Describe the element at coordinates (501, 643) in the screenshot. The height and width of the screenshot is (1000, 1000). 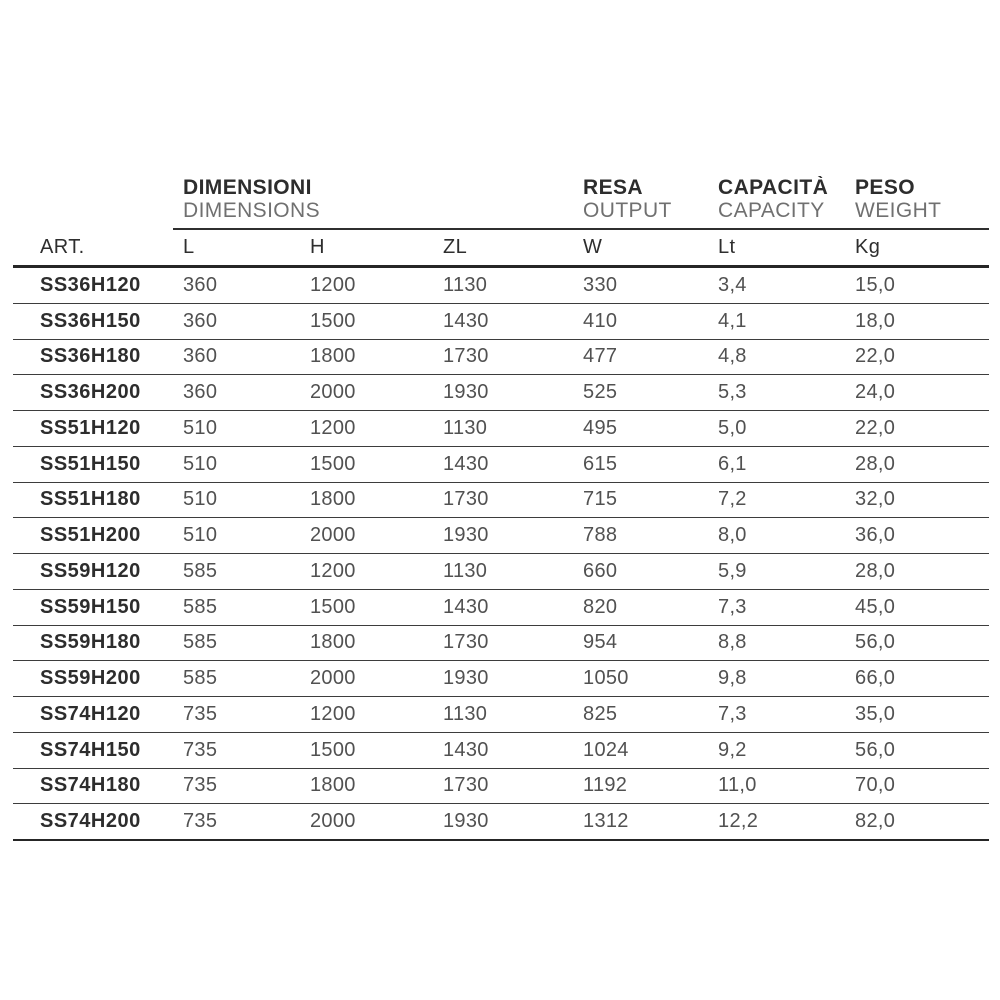
I see `table-row: SS59H180 585 1800 1730 954 8,8 56,0` at that location.